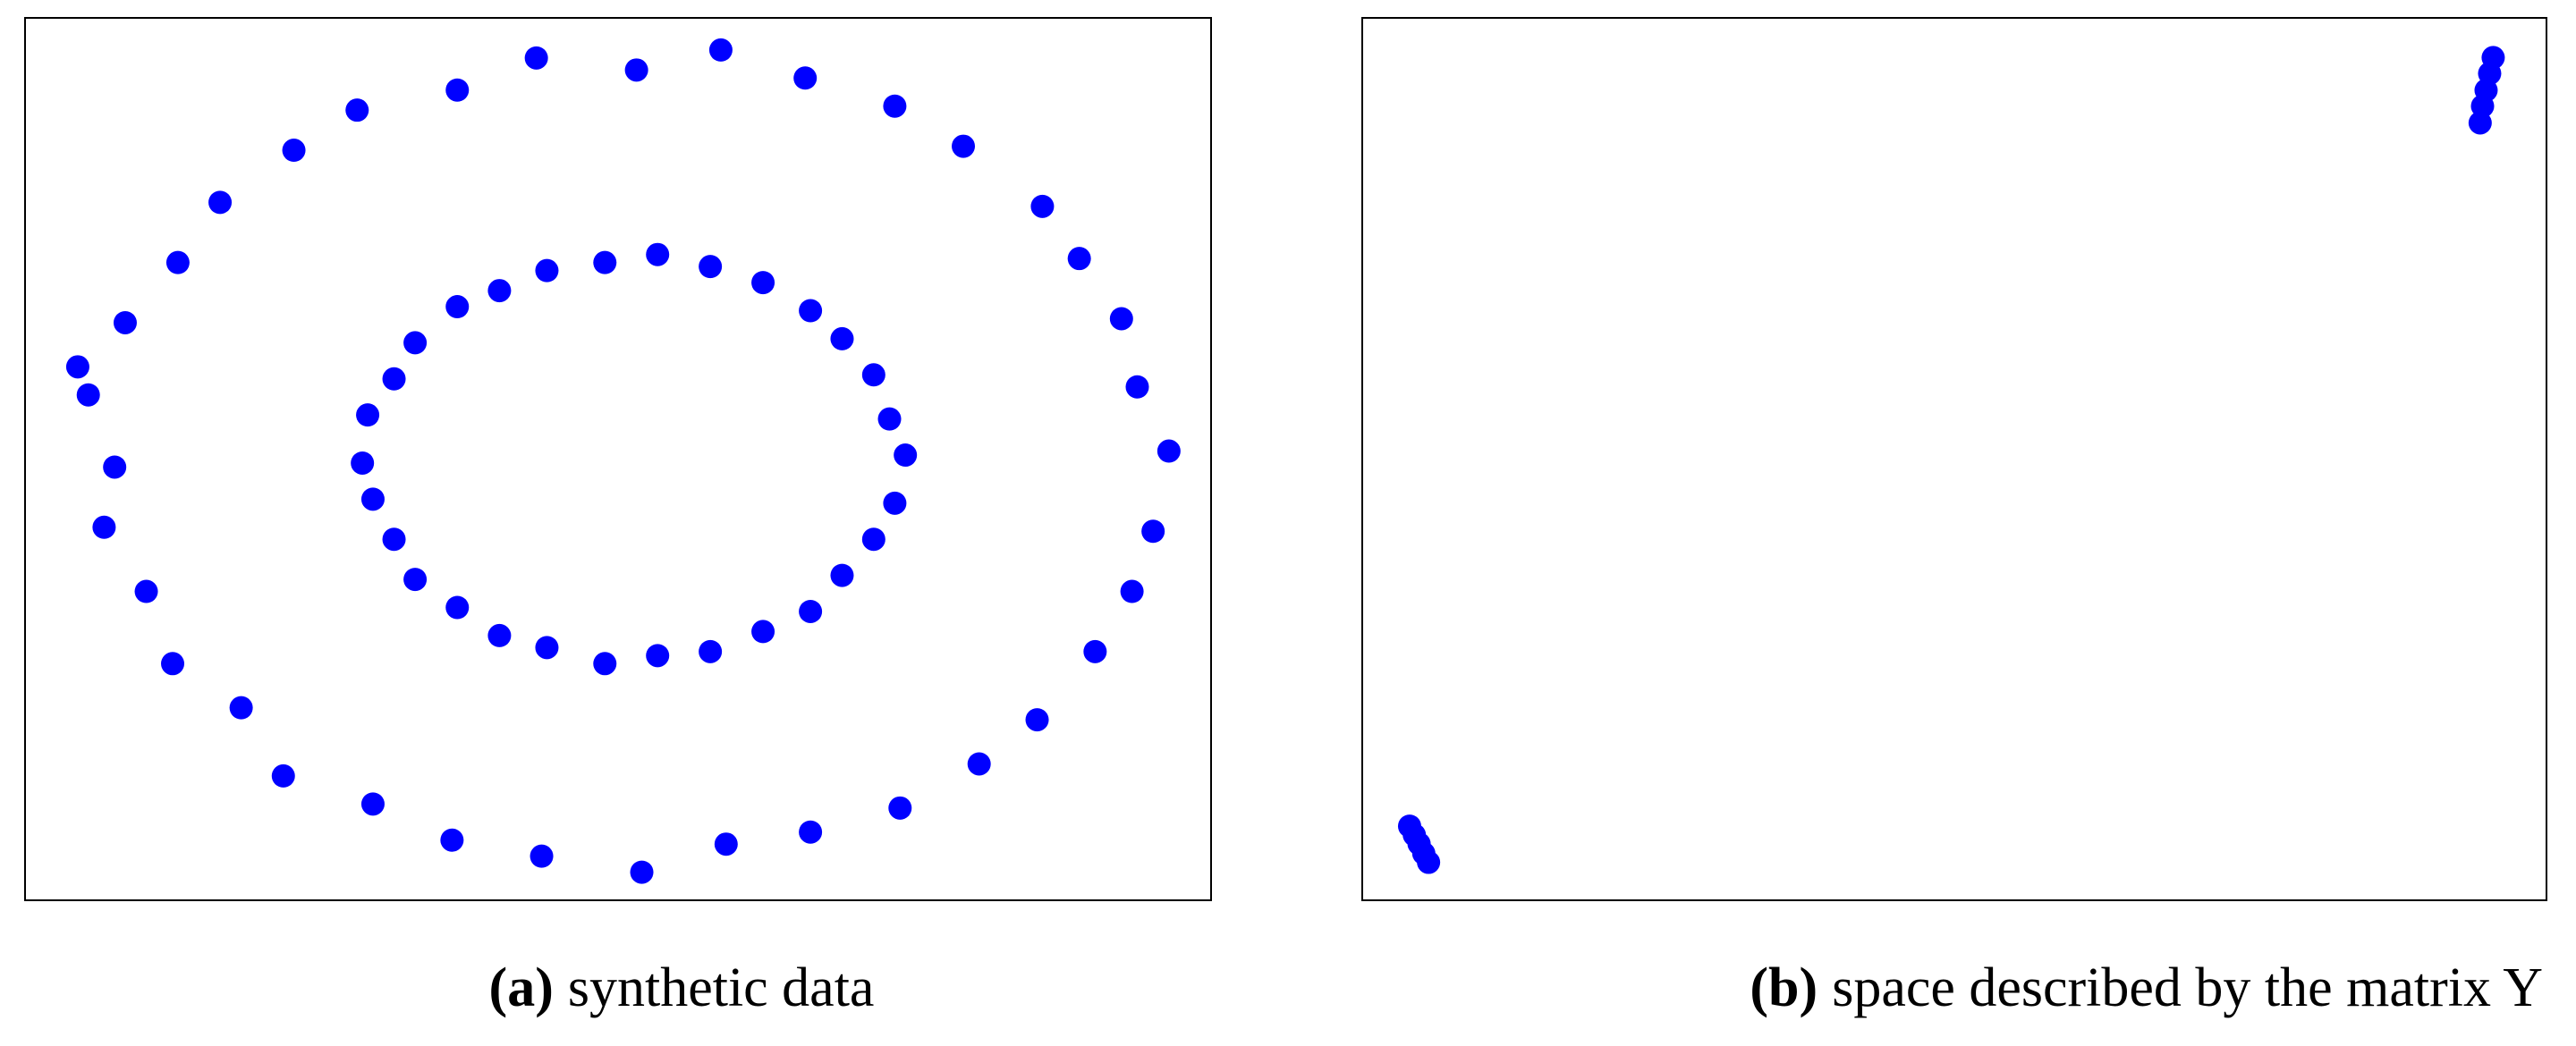 The image size is (2576, 1046). I want to click on caption: (b) space described by the matrix Y, so click(2146, 988).